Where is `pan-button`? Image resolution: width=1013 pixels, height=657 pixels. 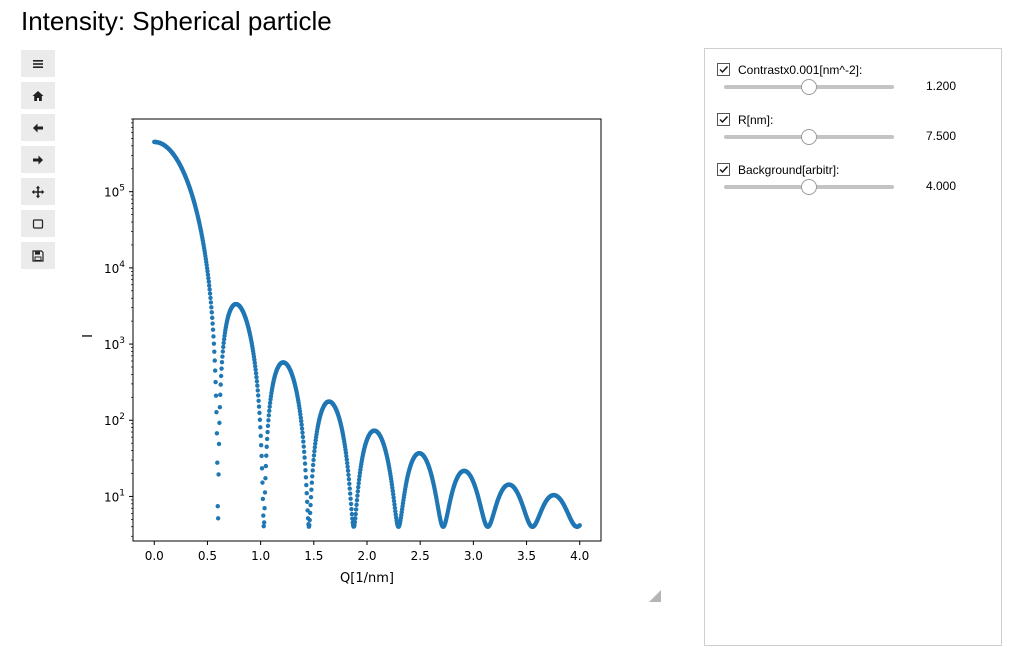
pan-button is located at coordinates (38, 191).